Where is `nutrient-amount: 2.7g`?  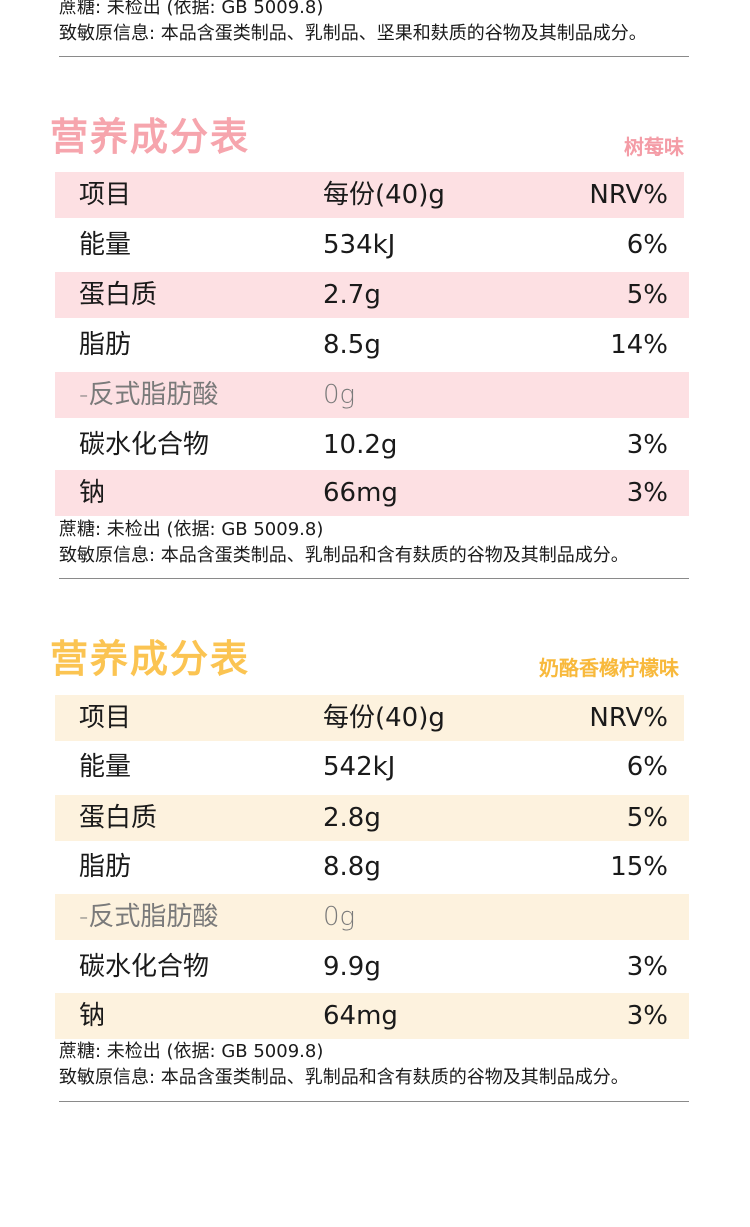
nutrient-amount: 2.7g is located at coordinates (352, 295).